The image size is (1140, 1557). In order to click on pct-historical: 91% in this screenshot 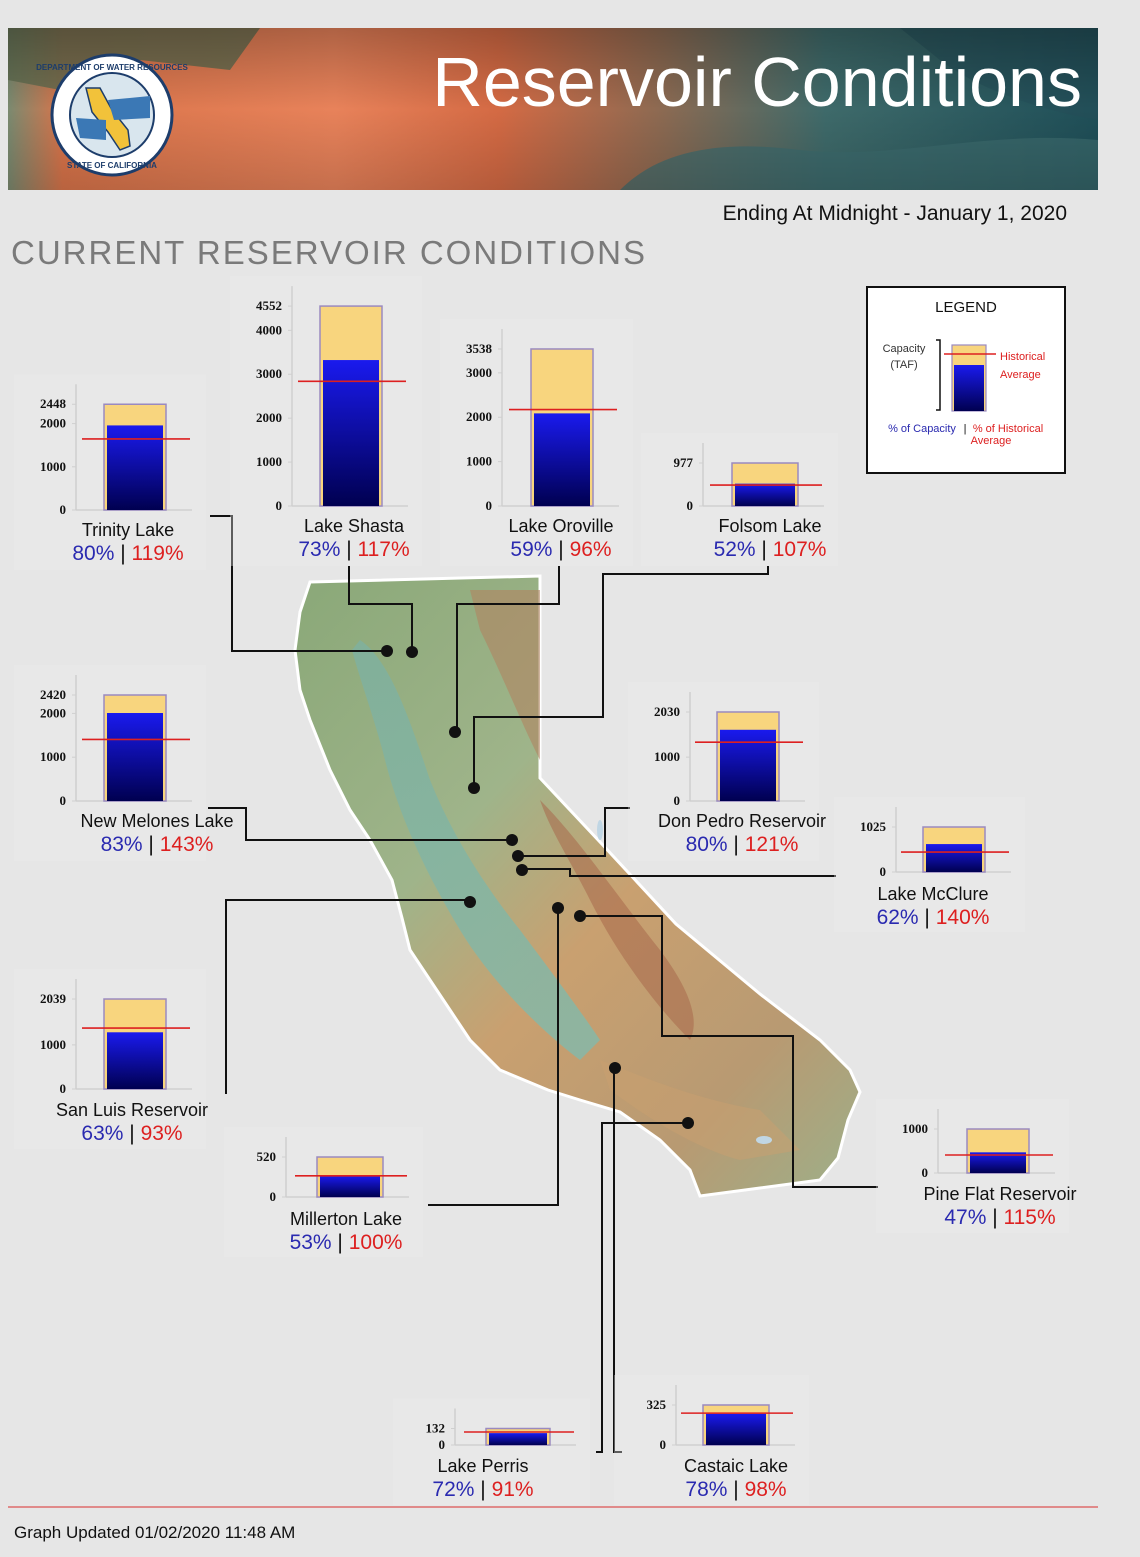, I will do `click(513, 1489)`.